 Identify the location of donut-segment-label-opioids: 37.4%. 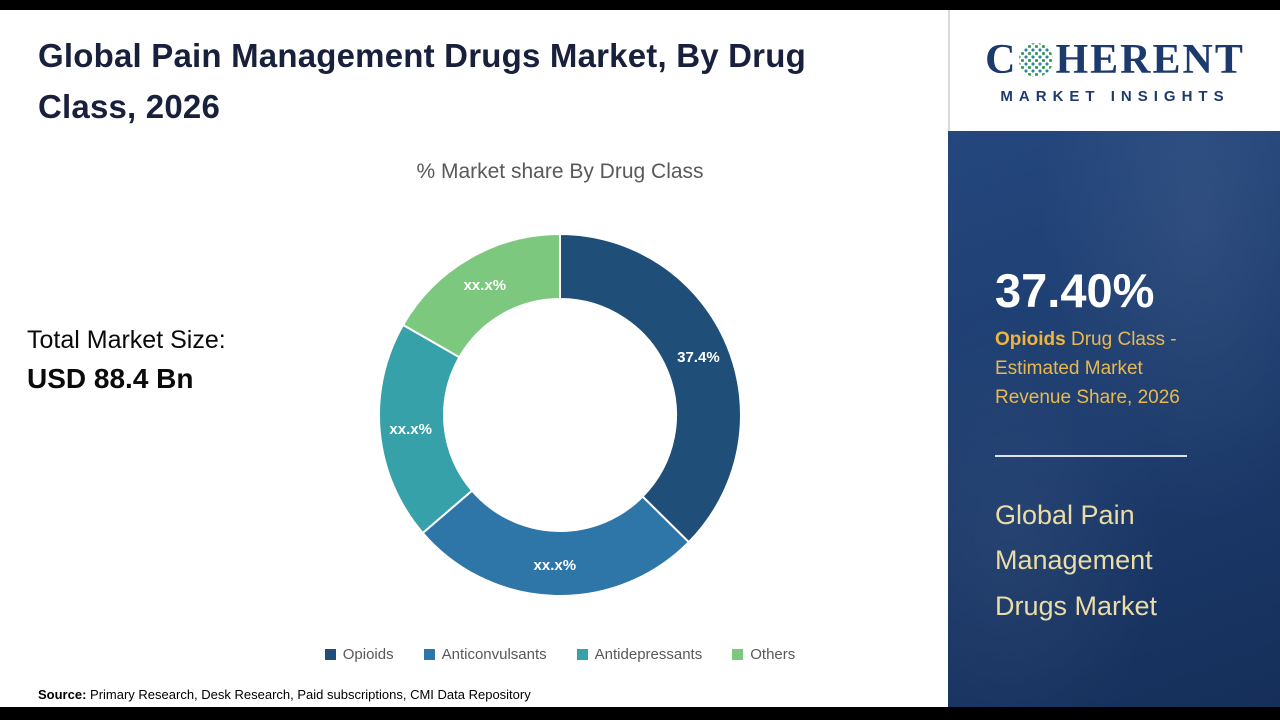
(698, 357).